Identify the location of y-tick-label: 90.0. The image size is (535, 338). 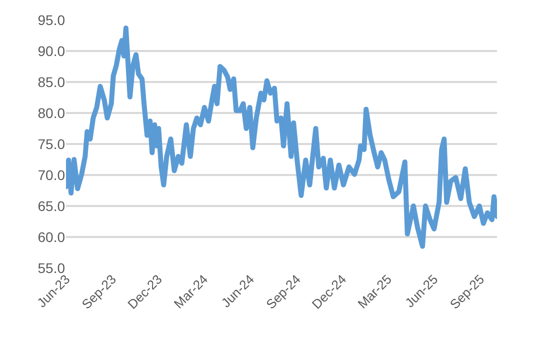
(52, 50).